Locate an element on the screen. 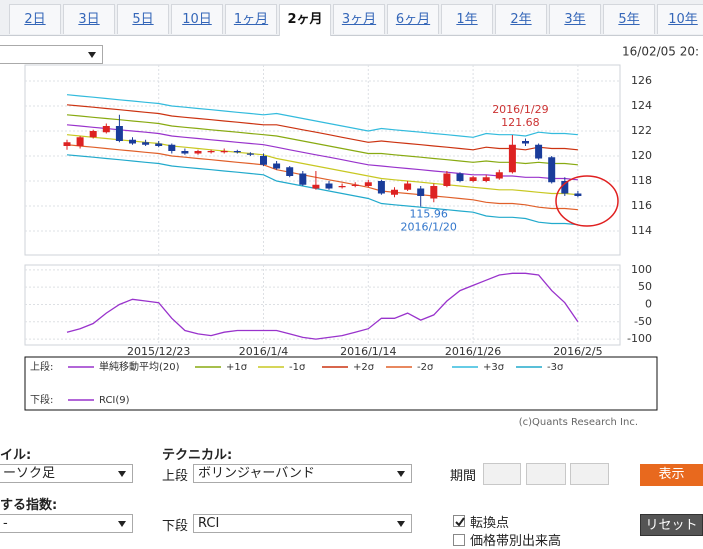 The width and height of the screenshot is (703, 549). show-button: 表示 is located at coordinates (671, 475).